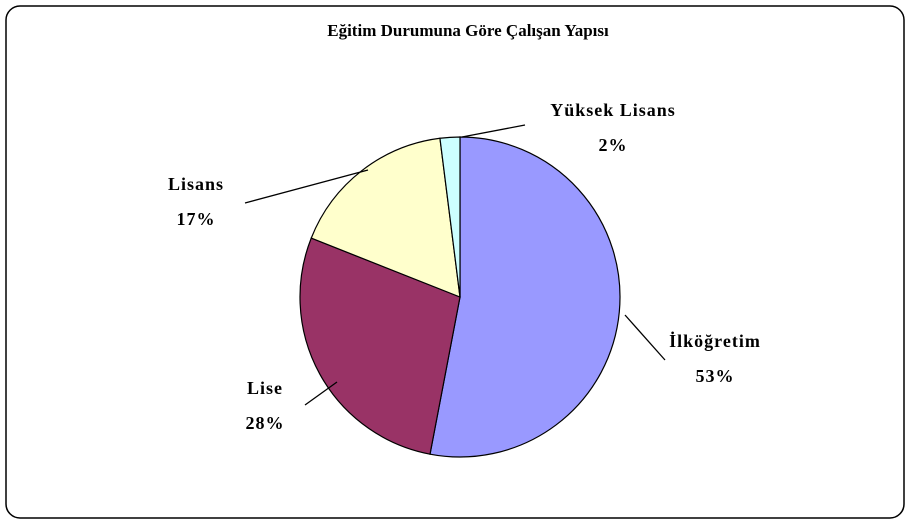  I want to click on slice-label: İlköğretim, so click(715, 341).